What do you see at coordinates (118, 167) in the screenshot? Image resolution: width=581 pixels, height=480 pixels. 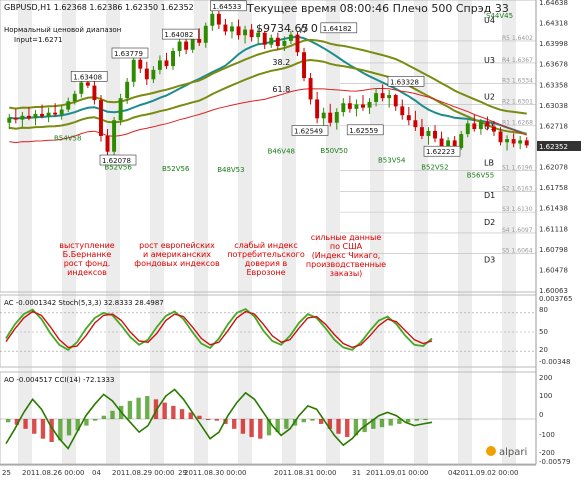 I see `wave-label: B52V56` at bounding box center [118, 167].